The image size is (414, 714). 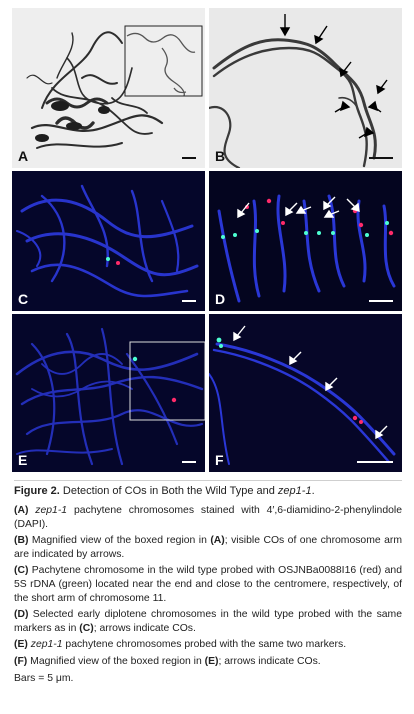 I want to click on panel-label-c: C, so click(x=23, y=299).